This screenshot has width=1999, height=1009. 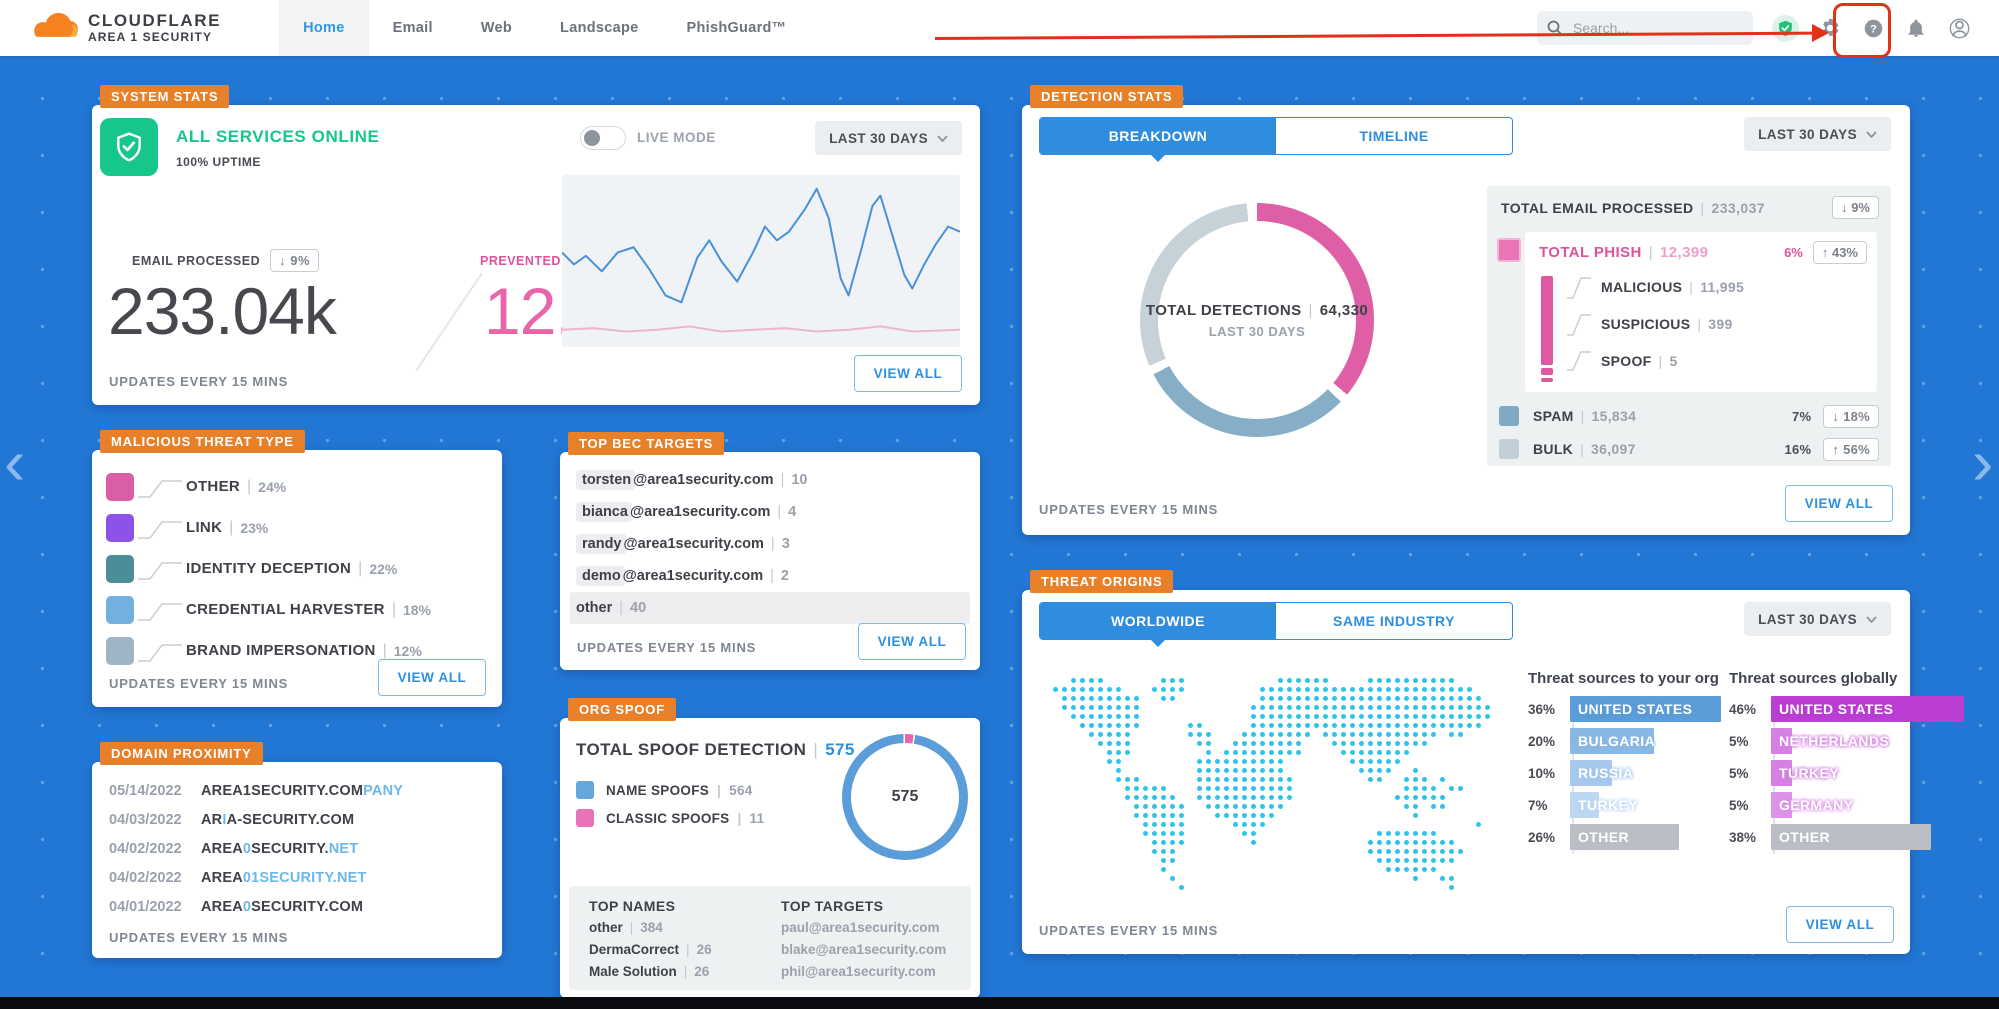 I want to click on nav-tab-email: Email, so click(x=412, y=28).